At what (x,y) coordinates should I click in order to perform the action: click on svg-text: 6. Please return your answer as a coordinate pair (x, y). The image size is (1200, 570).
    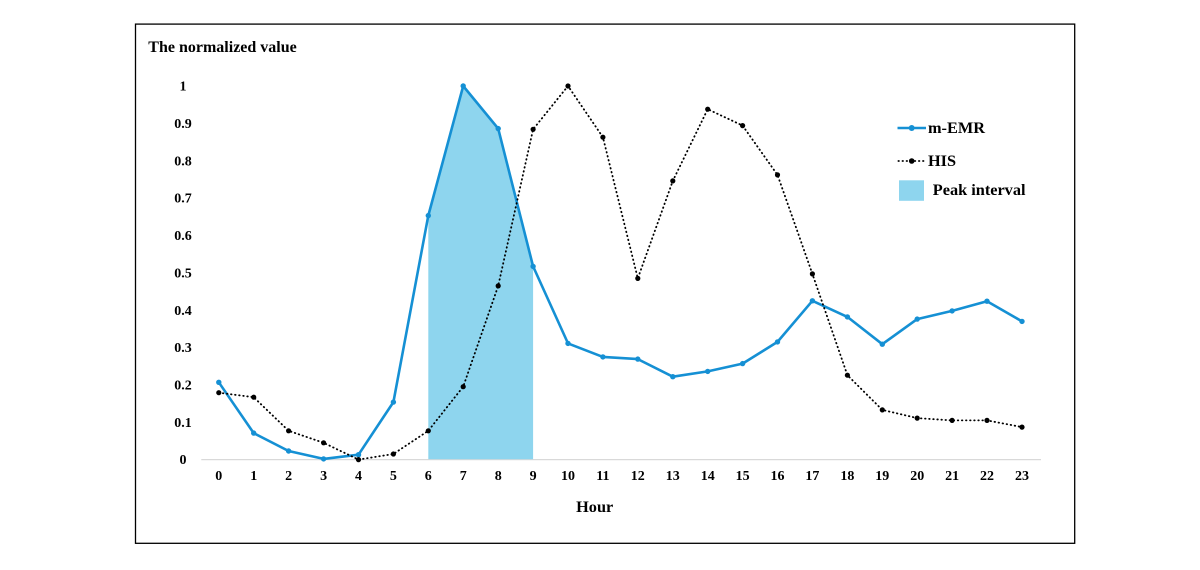
    Looking at the image, I should click on (428, 476).